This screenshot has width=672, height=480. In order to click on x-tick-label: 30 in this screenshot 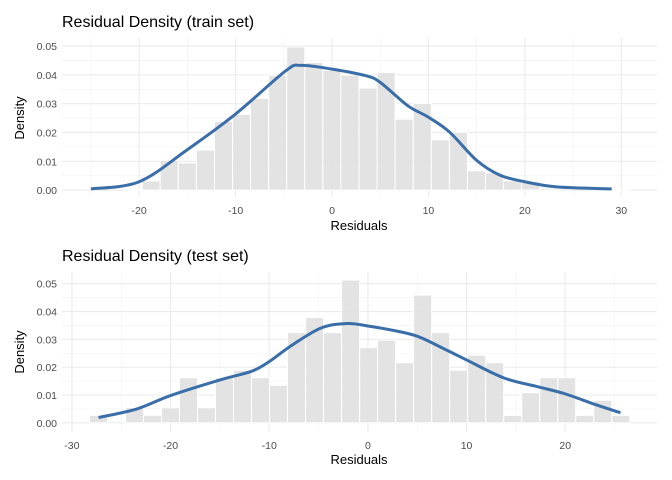, I will do `click(621, 211)`.